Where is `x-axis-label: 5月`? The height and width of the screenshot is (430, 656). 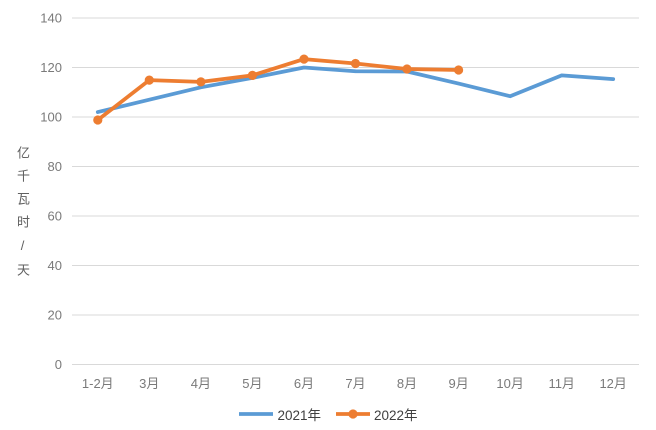 x-axis-label: 5月 is located at coordinates (252, 383).